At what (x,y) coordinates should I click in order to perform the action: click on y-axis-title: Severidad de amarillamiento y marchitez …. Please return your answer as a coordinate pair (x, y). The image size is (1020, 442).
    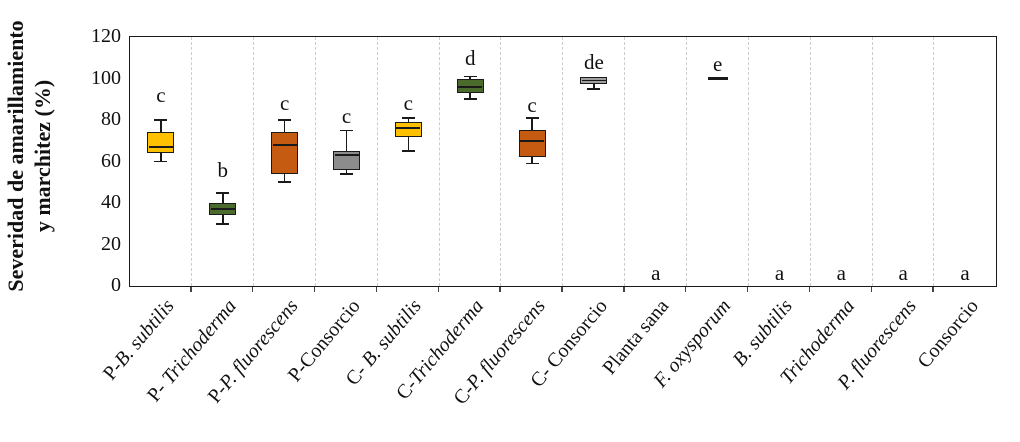
    Looking at the image, I should click on (30, 156).